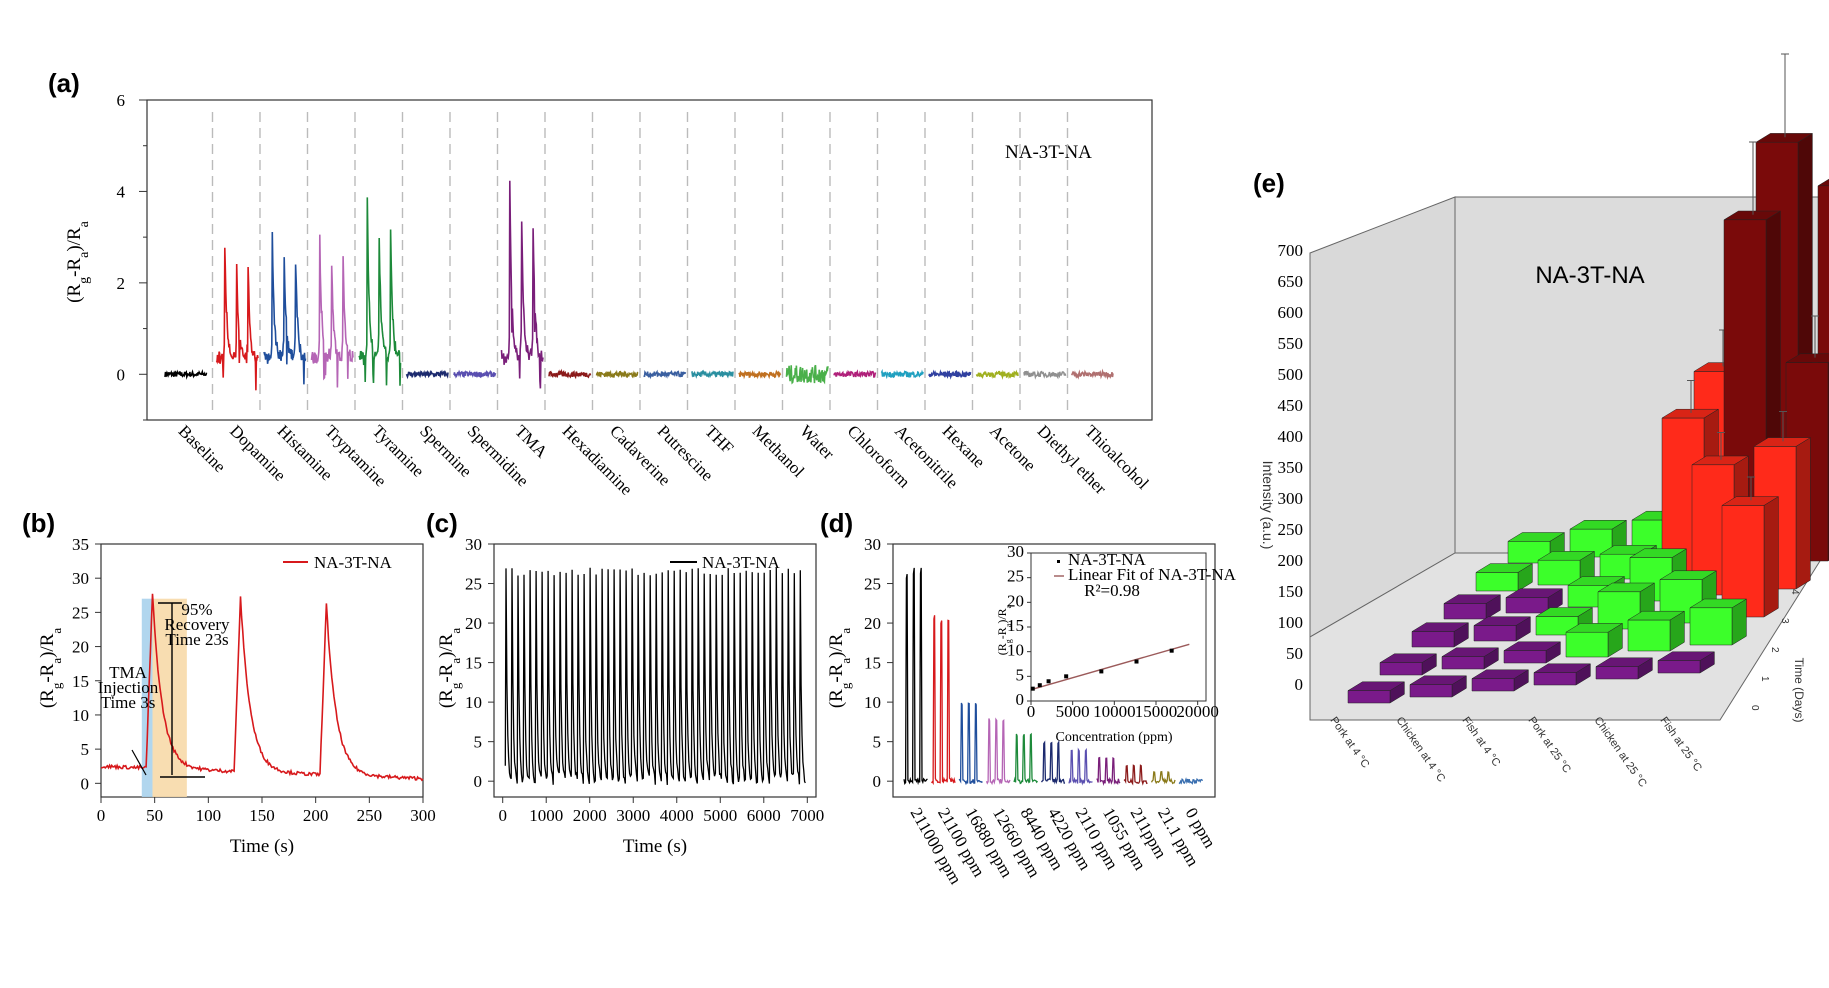  What do you see at coordinates (1048, 152) in the screenshot?
I see `legend-text-a: NA-3T-NA` at bounding box center [1048, 152].